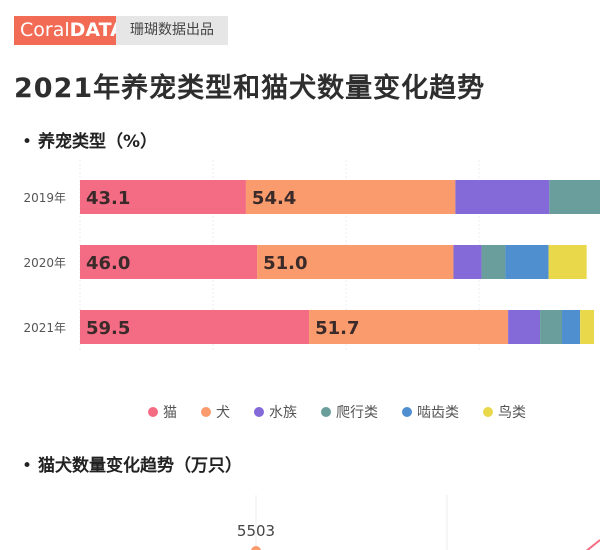 Image resolution: width=600 pixels, height=550 pixels. Describe the element at coordinates (45, 30) in the screenshot. I see `logo-brand-light: Coral` at that location.